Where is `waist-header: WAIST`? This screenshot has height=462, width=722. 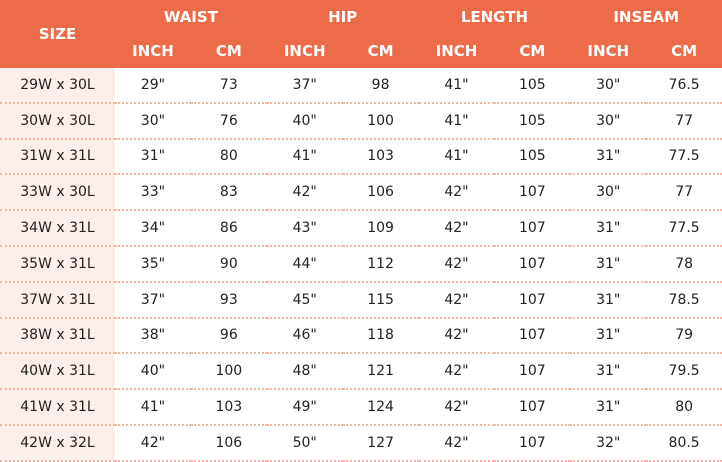 waist-header: WAIST is located at coordinates (191, 17).